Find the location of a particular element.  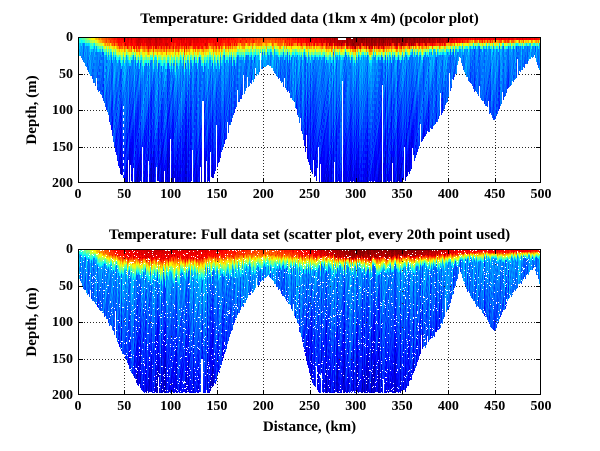

x-axis-label: Distance, (km) is located at coordinates (309, 427).